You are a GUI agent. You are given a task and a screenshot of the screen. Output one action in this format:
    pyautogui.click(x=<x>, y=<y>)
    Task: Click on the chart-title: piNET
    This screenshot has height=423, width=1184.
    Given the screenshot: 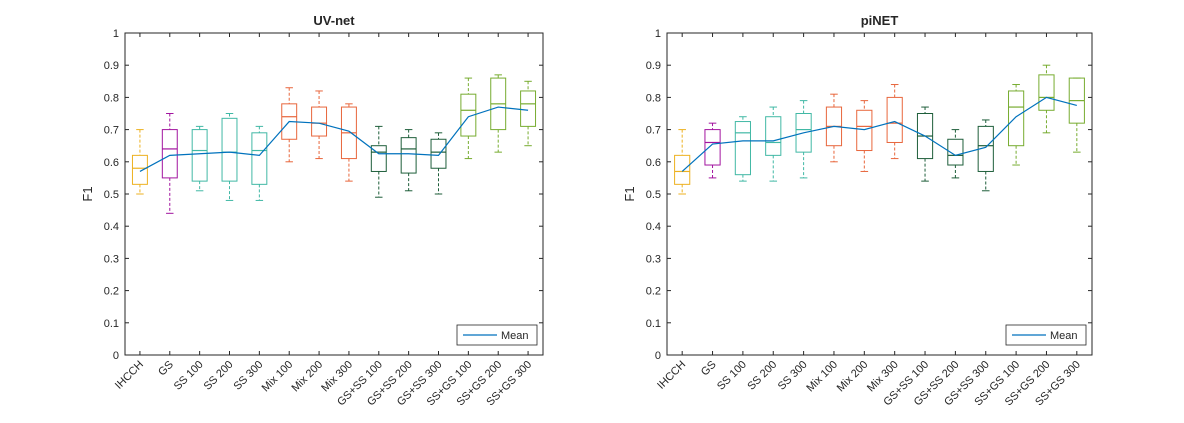 What is the action you would take?
    pyautogui.click(x=880, y=20)
    